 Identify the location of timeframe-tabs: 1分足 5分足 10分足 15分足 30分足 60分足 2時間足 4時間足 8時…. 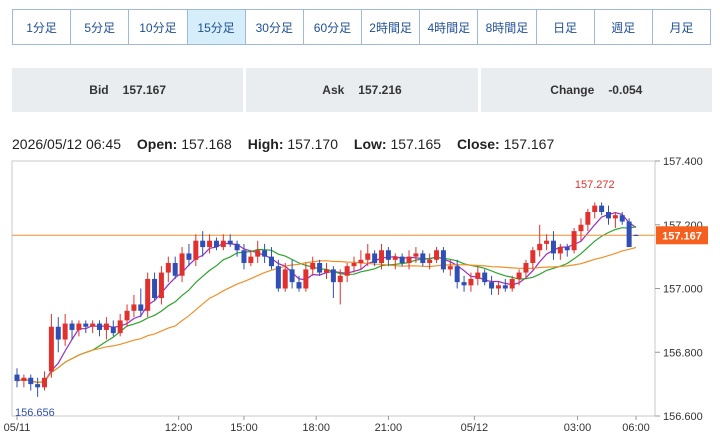
(361, 27).